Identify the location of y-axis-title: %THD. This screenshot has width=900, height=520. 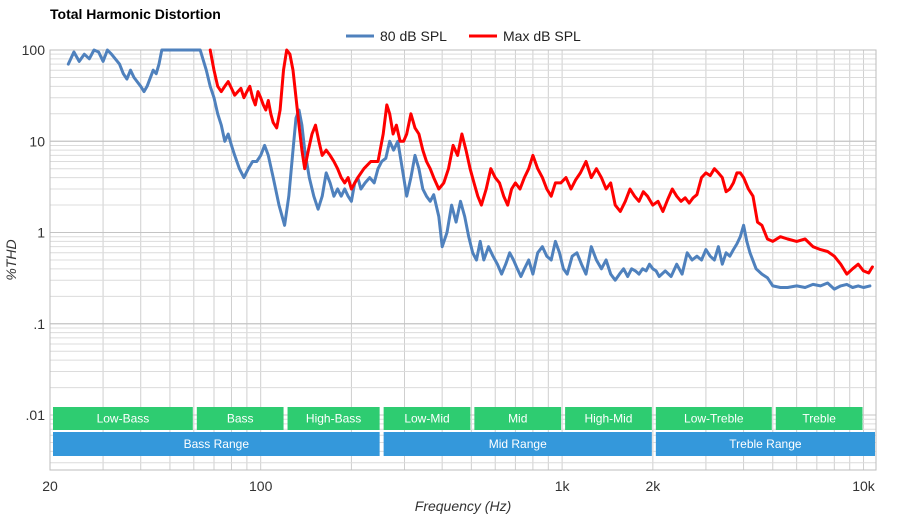
(11, 259).